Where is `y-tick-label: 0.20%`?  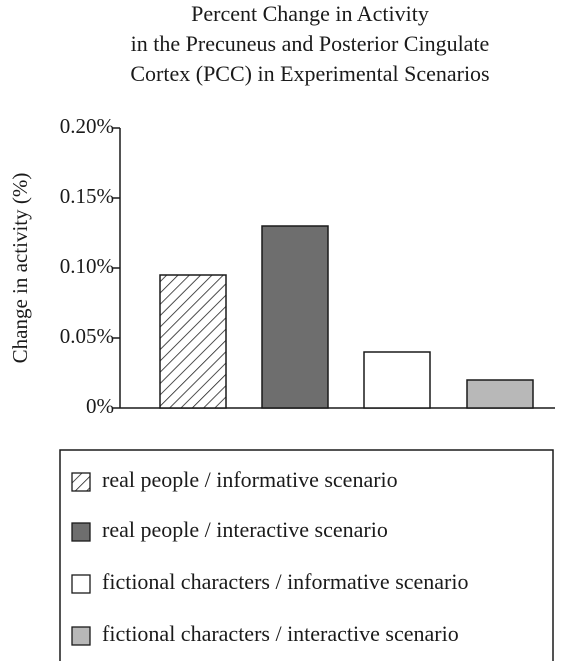
y-tick-label: 0.20% is located at coordinates (87, 126).